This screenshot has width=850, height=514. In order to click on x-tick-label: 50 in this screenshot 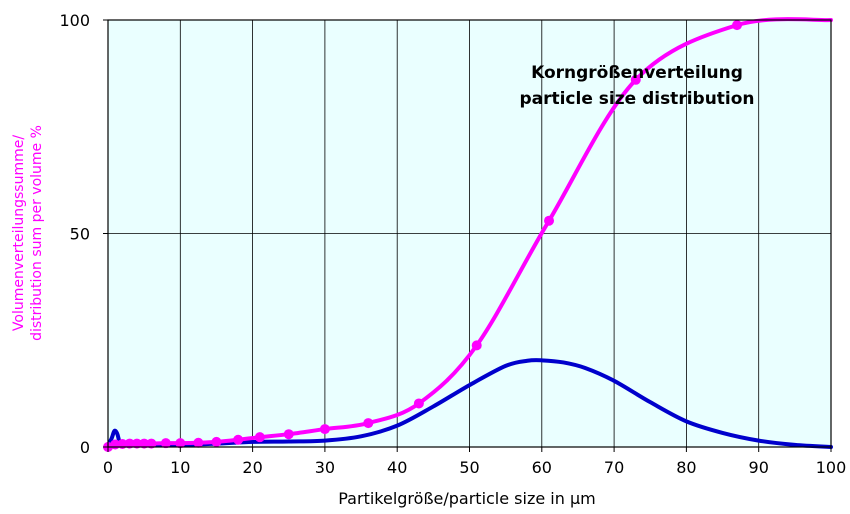, I will do `click(469, 467)`.